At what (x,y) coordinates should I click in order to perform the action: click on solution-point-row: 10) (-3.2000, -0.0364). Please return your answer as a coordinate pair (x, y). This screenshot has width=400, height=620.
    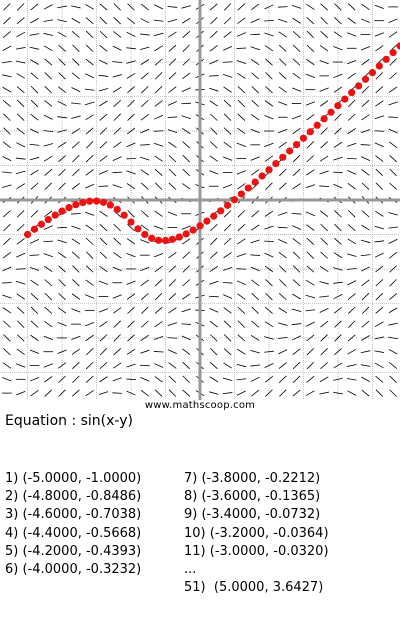
    Looking at the image, I should click on (256, 533).